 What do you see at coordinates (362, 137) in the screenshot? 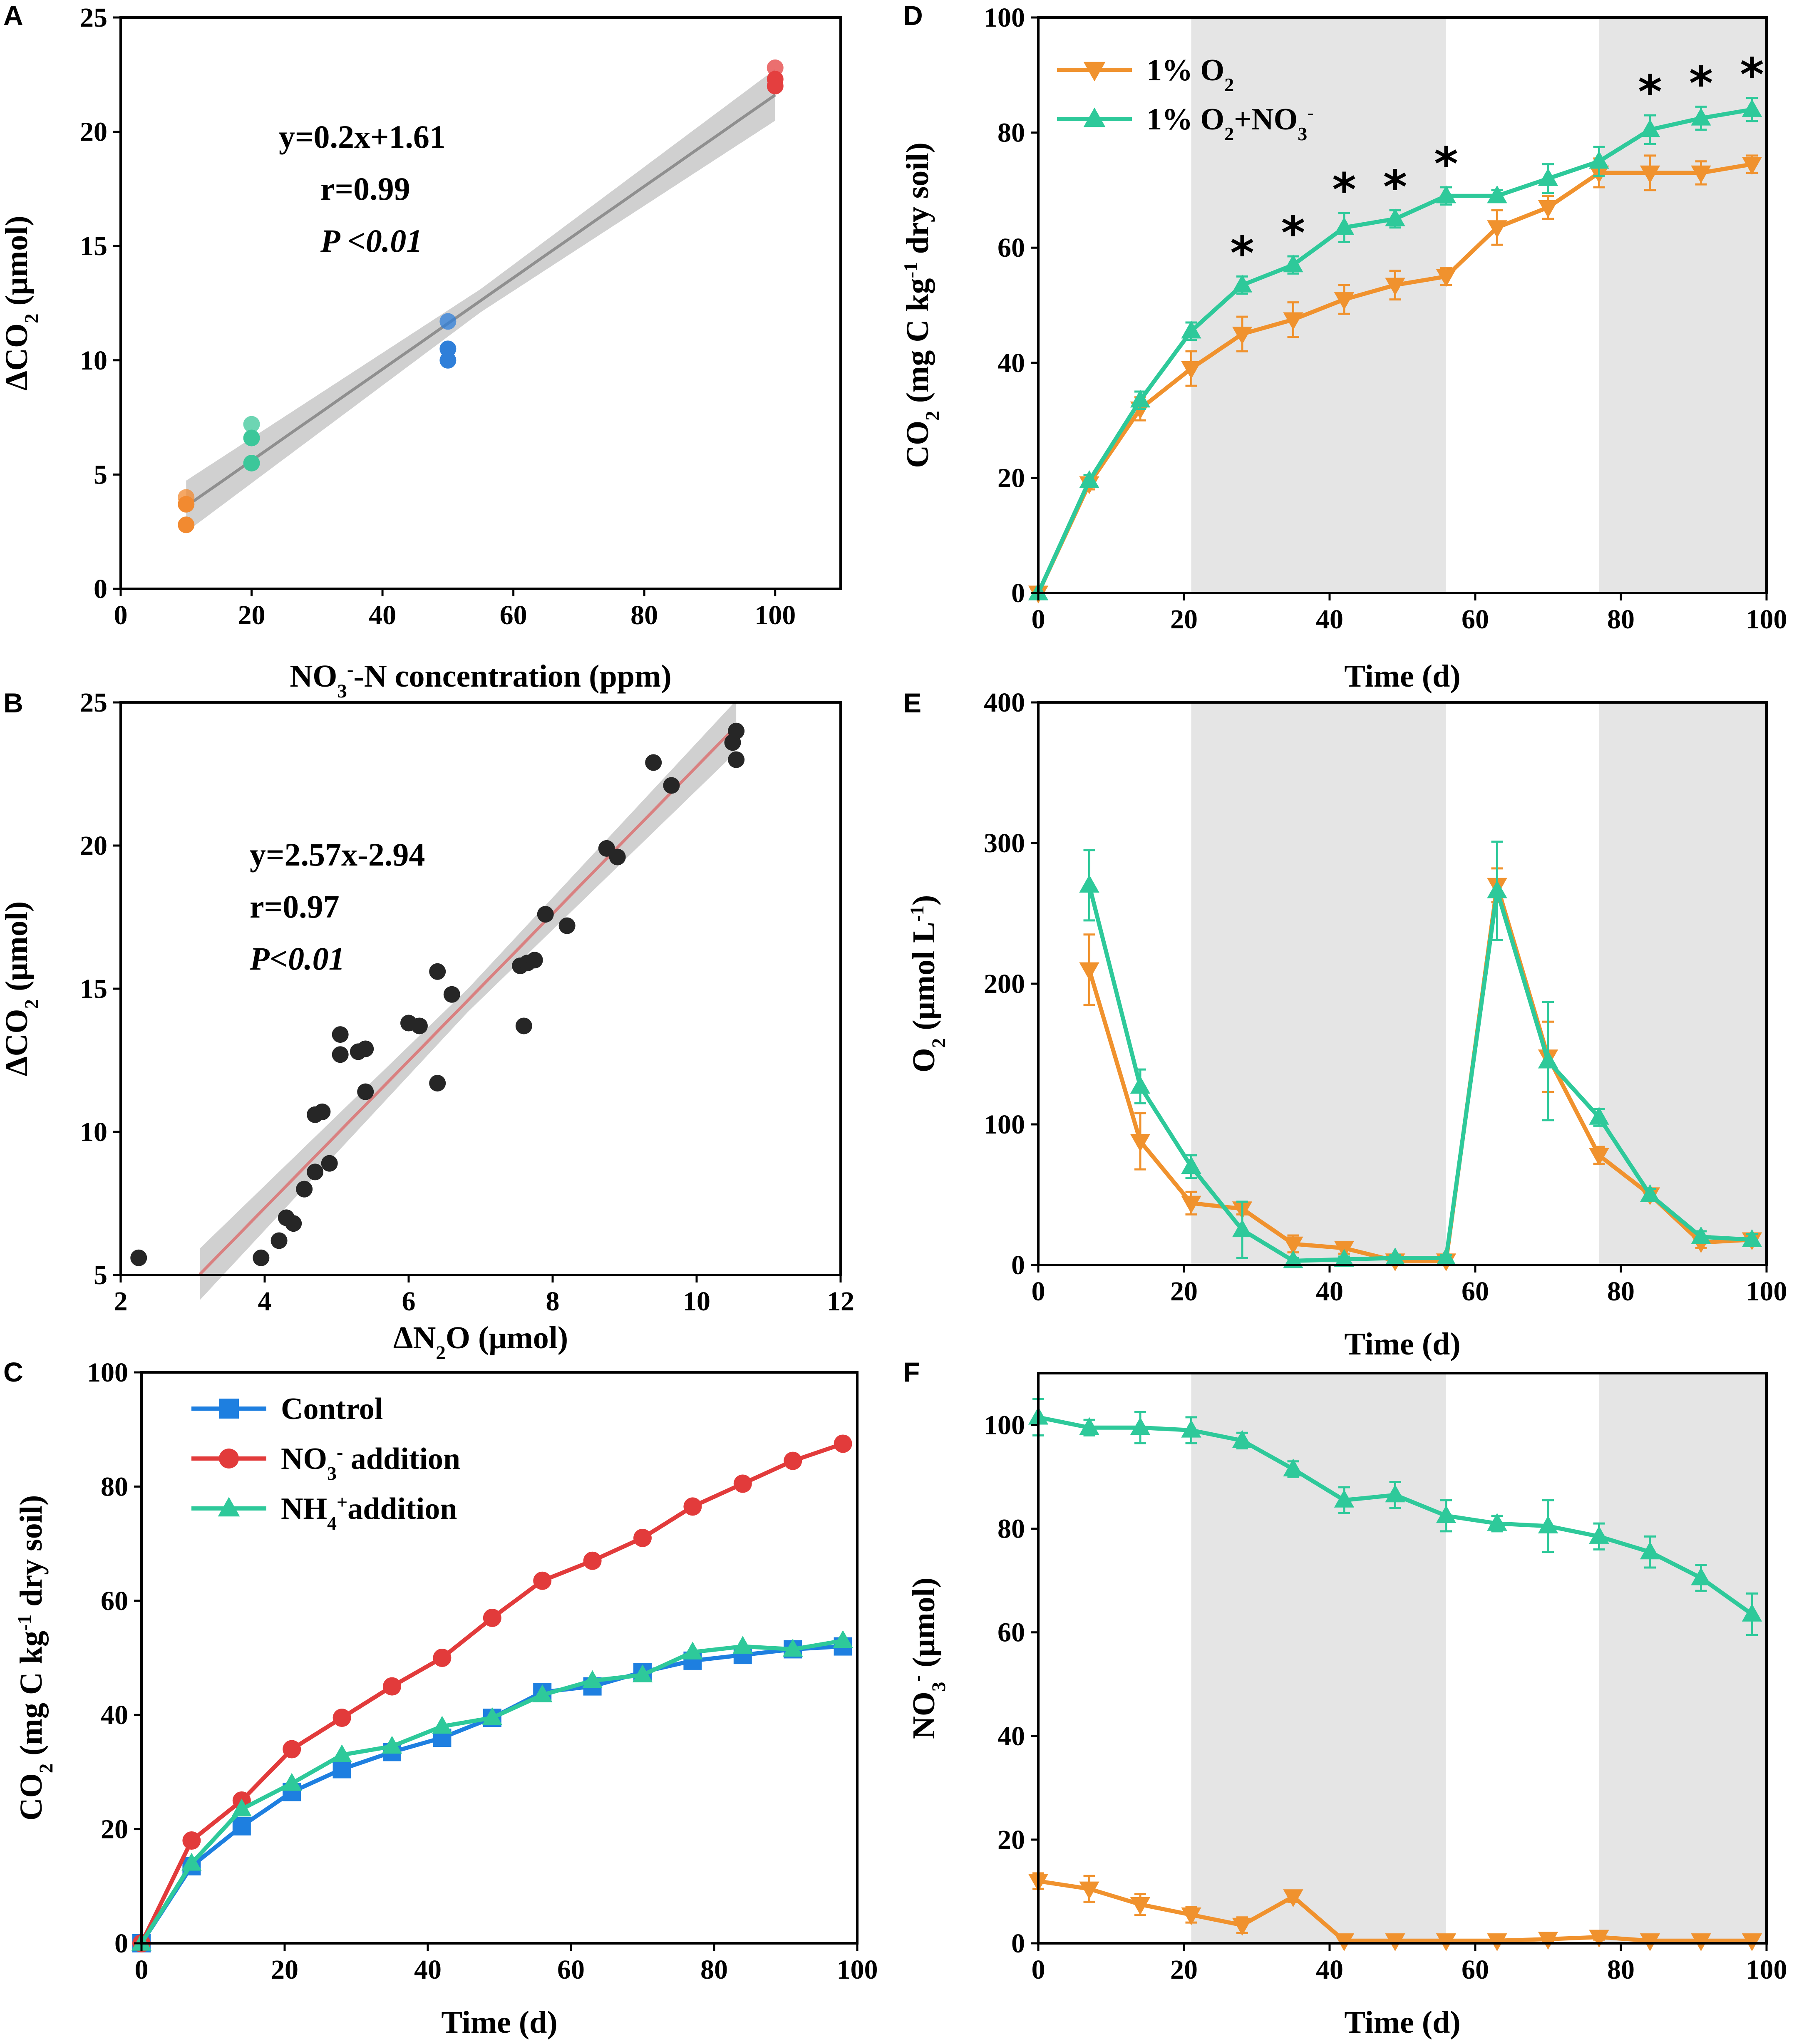
I see `annotation-0: y=0.2x+1.61` at bounding box center [362, 137].